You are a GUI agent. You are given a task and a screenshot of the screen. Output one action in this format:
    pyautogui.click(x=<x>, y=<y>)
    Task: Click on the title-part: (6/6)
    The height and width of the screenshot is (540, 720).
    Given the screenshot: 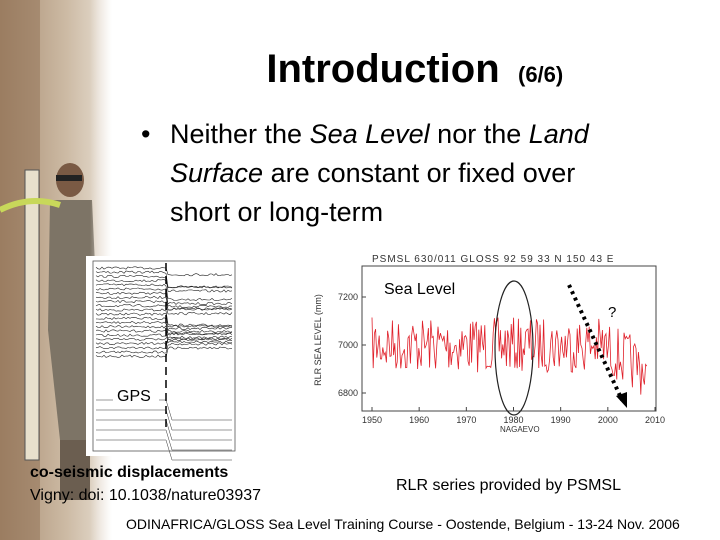 What is the action you would take?
    pyautogui.click(x=540, y=74)
    